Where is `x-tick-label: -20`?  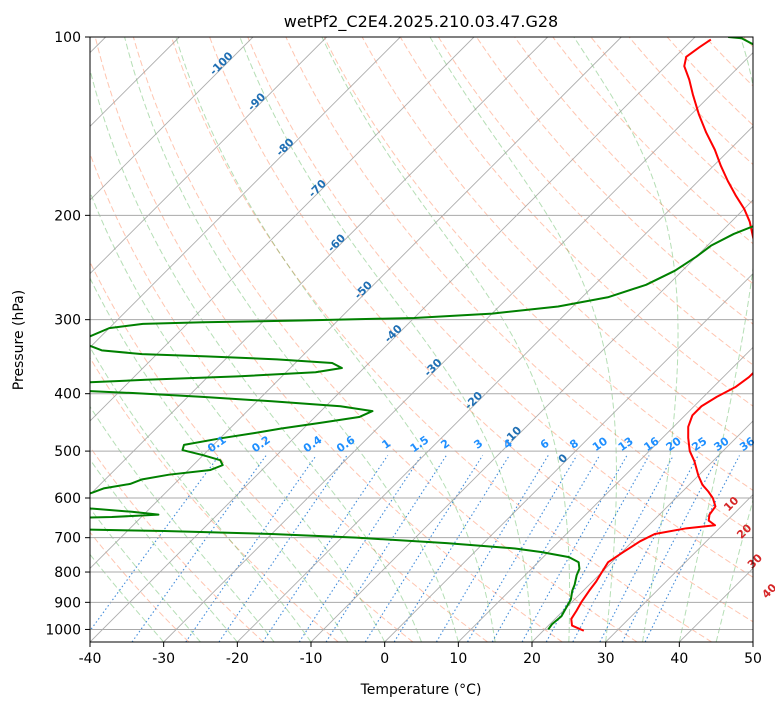
x-tick-label: -20 is located at coordinates (237, 659).